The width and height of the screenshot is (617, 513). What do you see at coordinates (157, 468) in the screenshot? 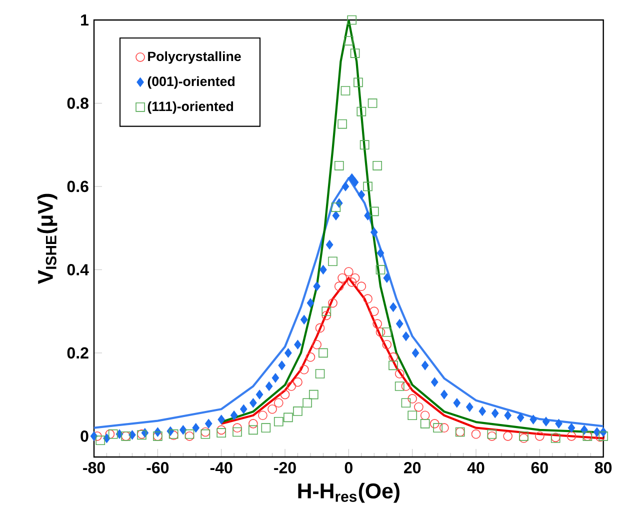
I see `x-tick-label: -60` at bounding box center [157, 468].